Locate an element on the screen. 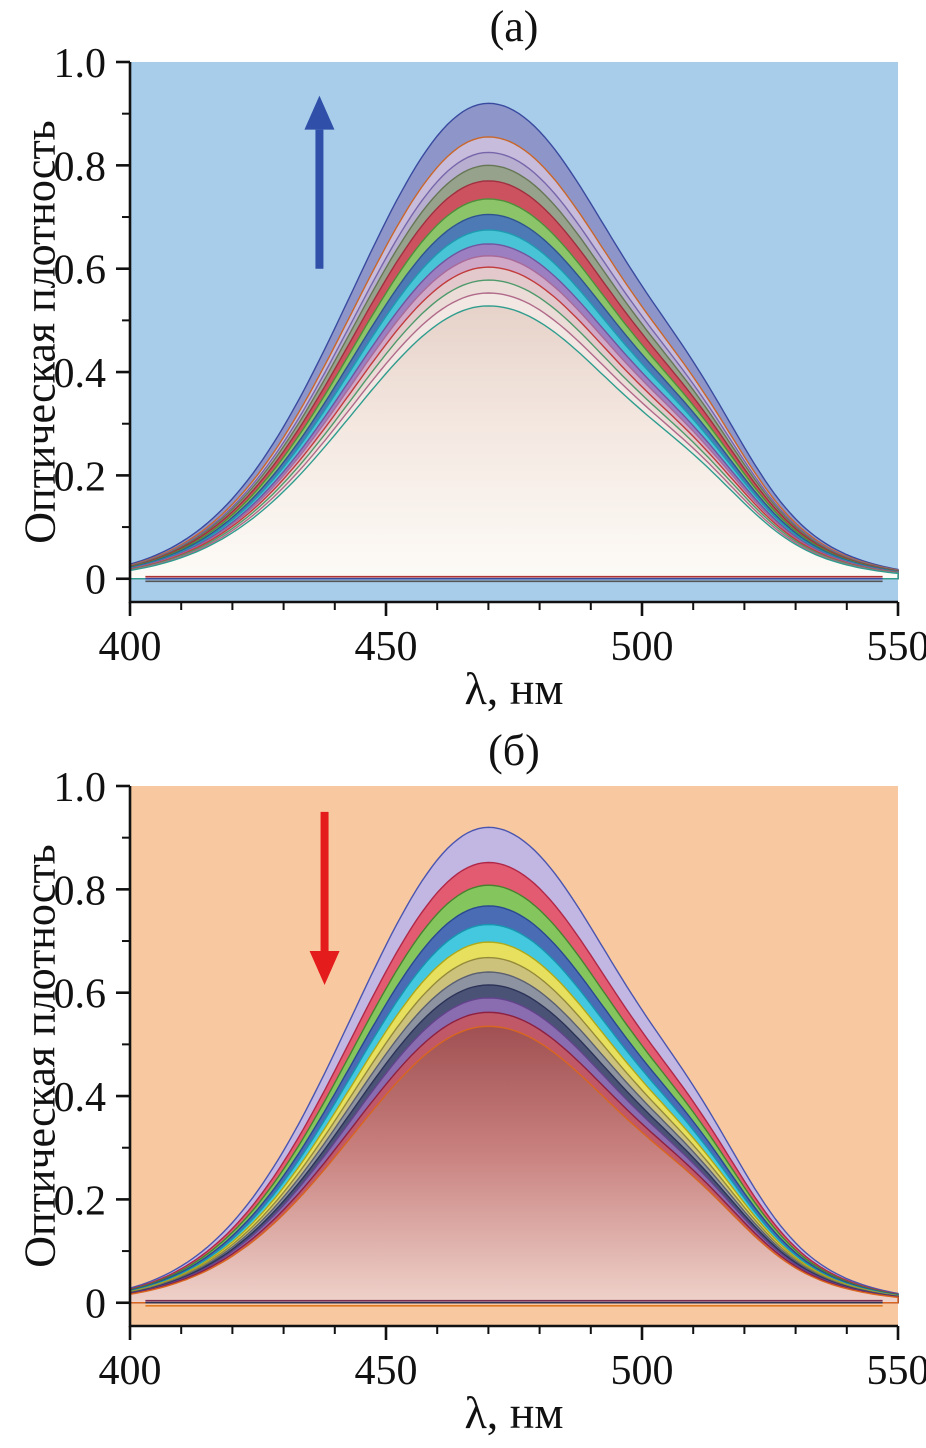  panel-a-x-axis-label: λ, нм is located at coordinates (514, 688).